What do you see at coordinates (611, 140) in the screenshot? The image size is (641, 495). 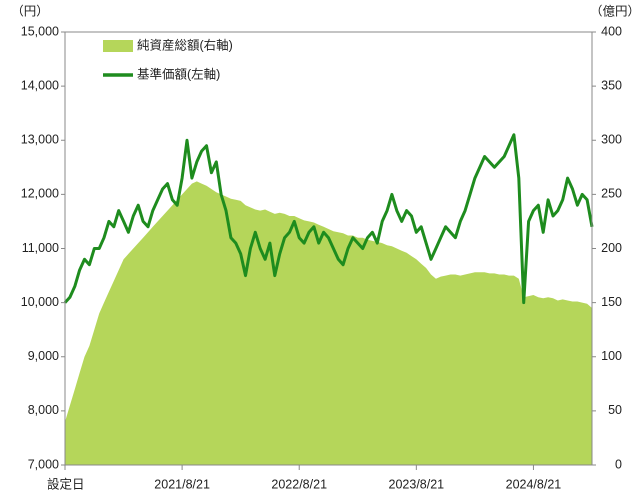 I see `y2-tick-label: 300` at bounding box center [611, 140].